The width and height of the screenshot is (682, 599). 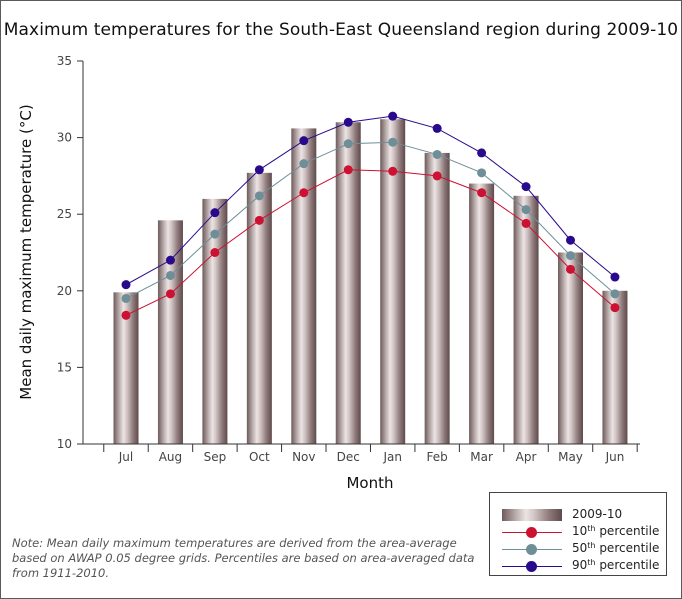 I want to click on point-p50-aug, so click(x=170, y=275).